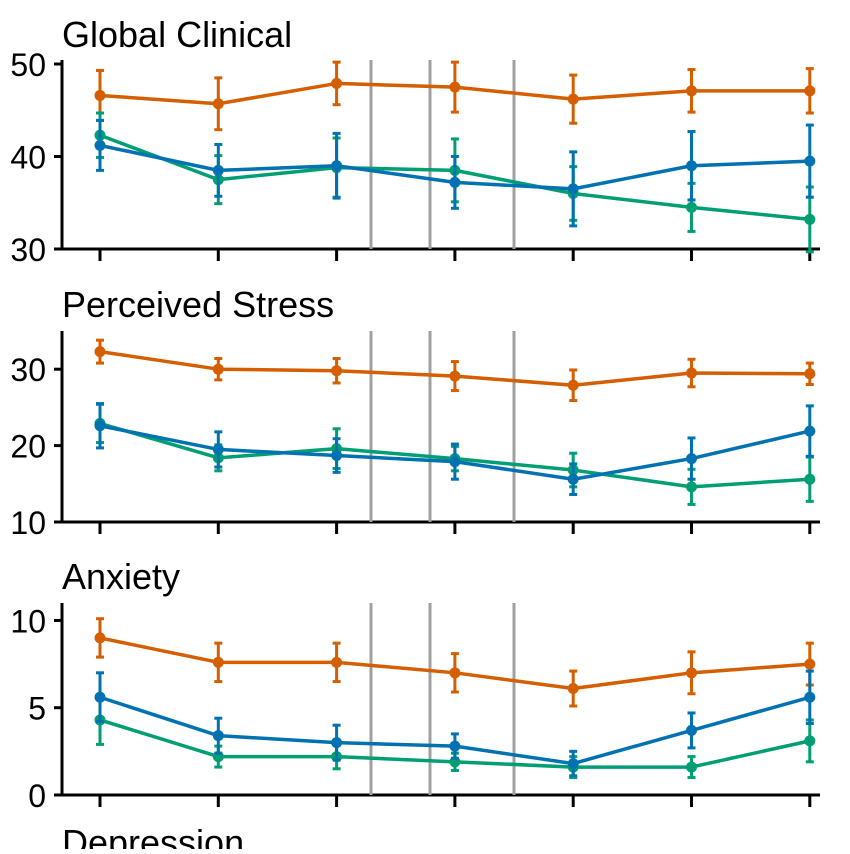 Image resolution: width=850 pixels, height=854 pixels. What do you see at coordinates (37, 709) in the screenshot?
I see `y-tick-label: 5` at bounding box center [37, 709].